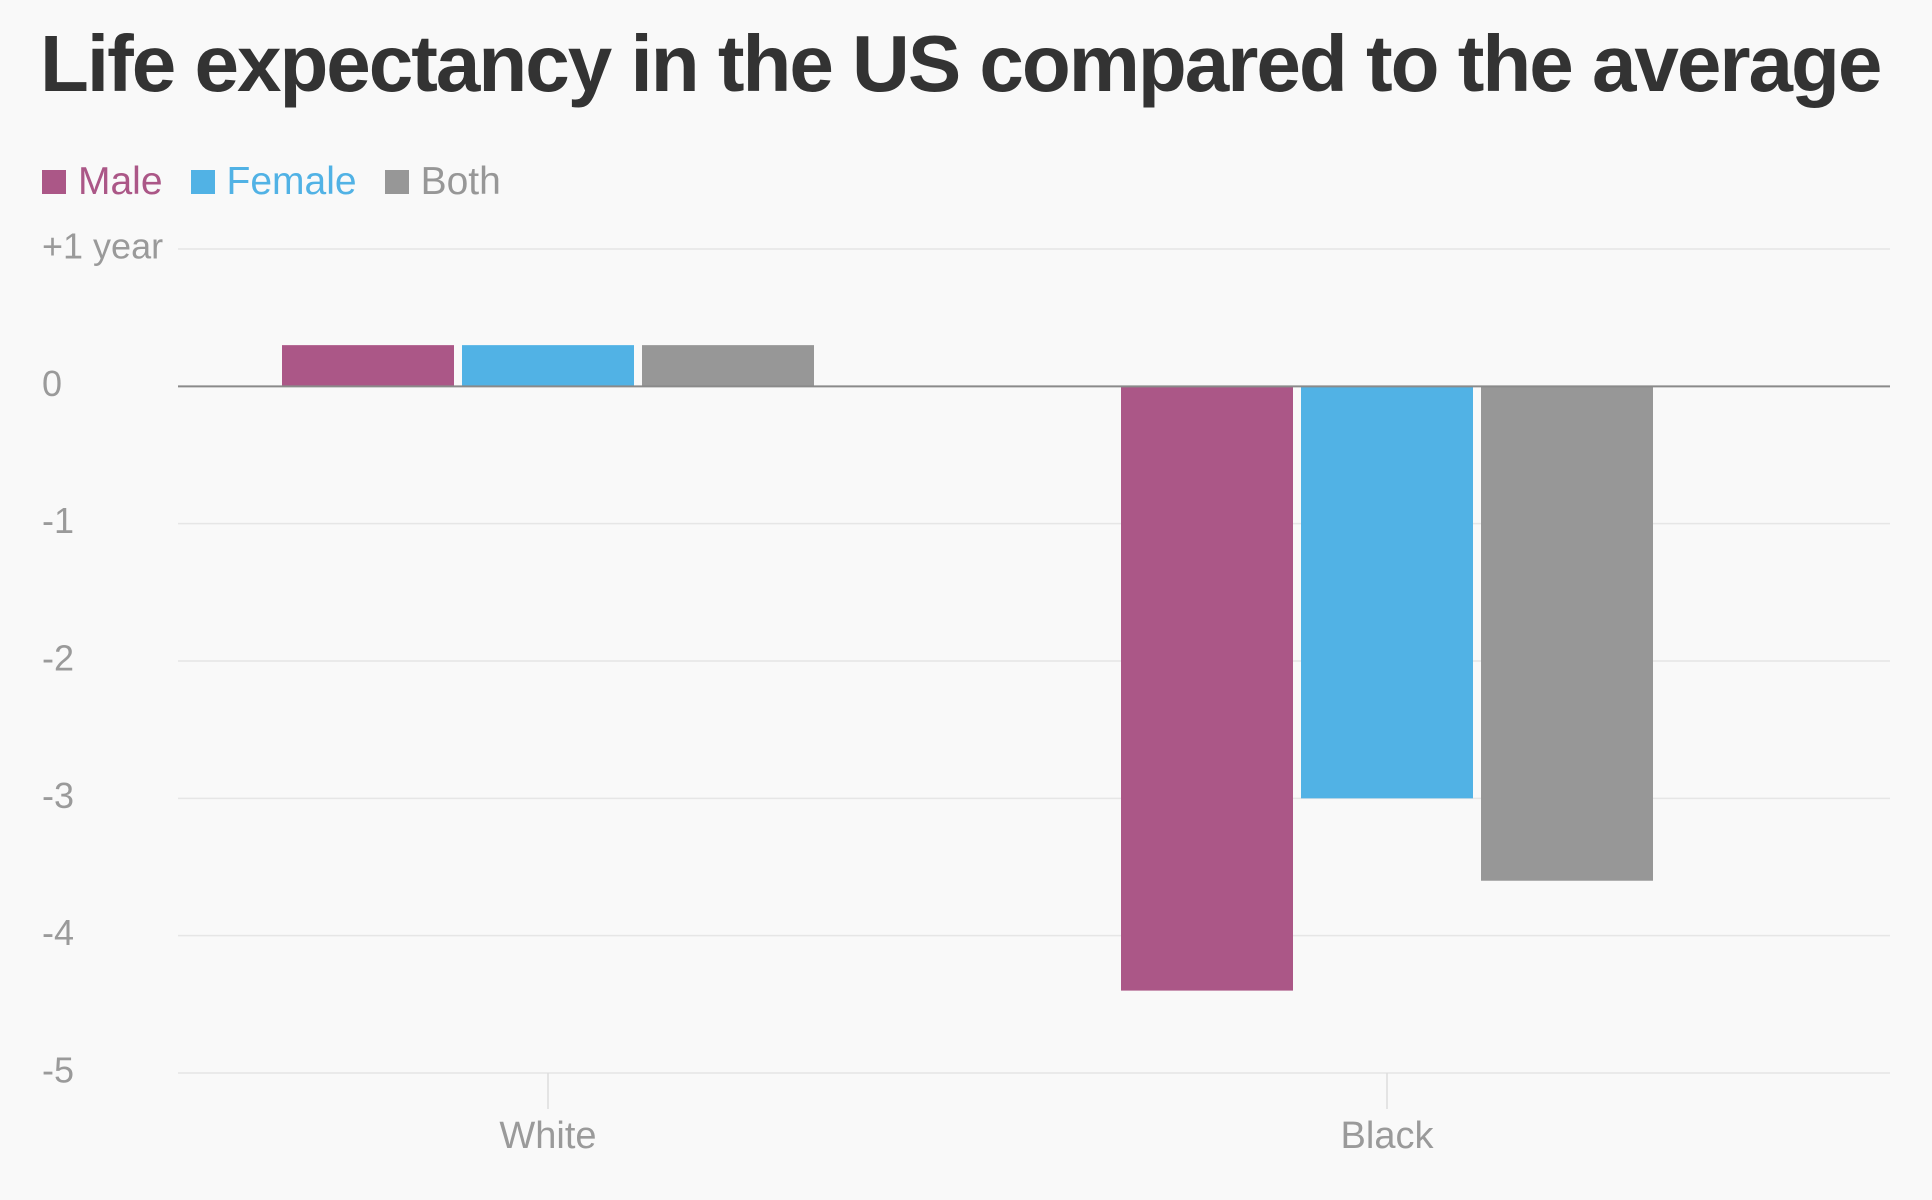 The width and height of the screenshot is (1932, 1200). Describe the element at coordinates (54, 182) in the screenshot. I see `legend-swatch-male` at that location.